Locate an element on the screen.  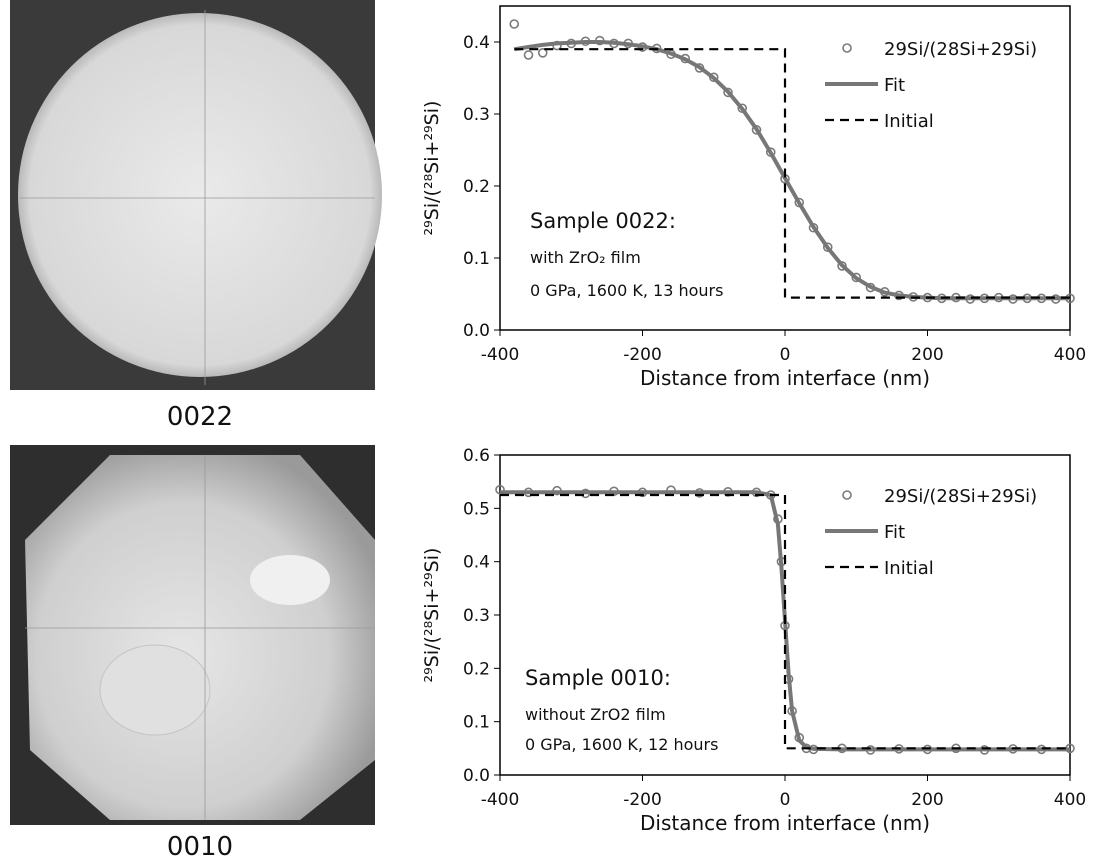
y-tick-label: 0.5 is located at coordinates (476, 509).